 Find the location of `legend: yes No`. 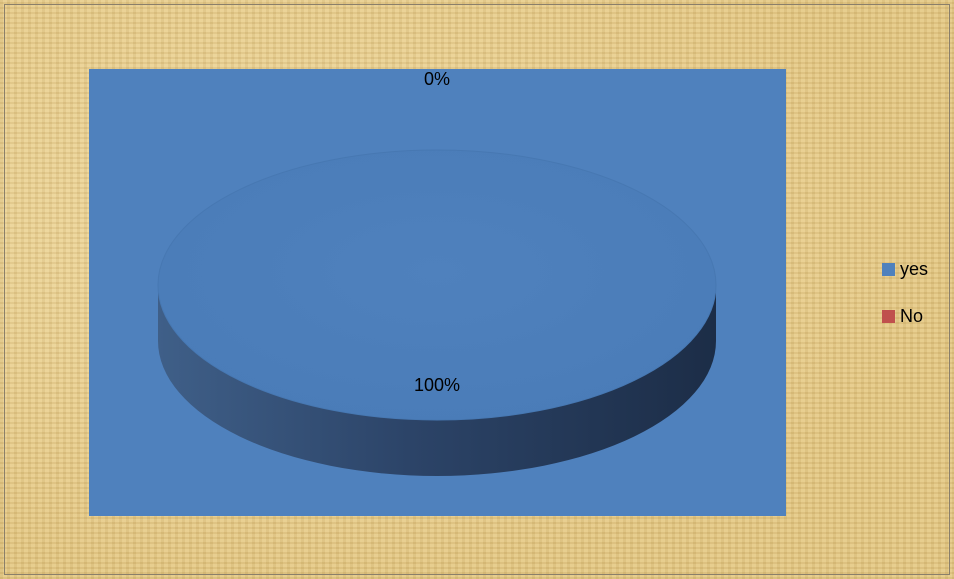

legend: yes No is located at coordinates (905, 305).